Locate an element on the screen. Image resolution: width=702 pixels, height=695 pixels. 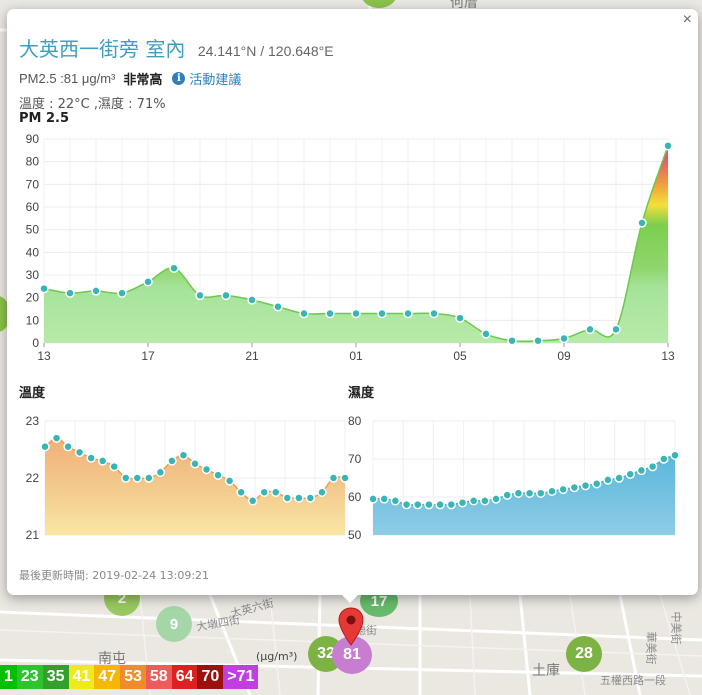
humidity-chart-title: 濕度 is located at coordinates (361, 393).